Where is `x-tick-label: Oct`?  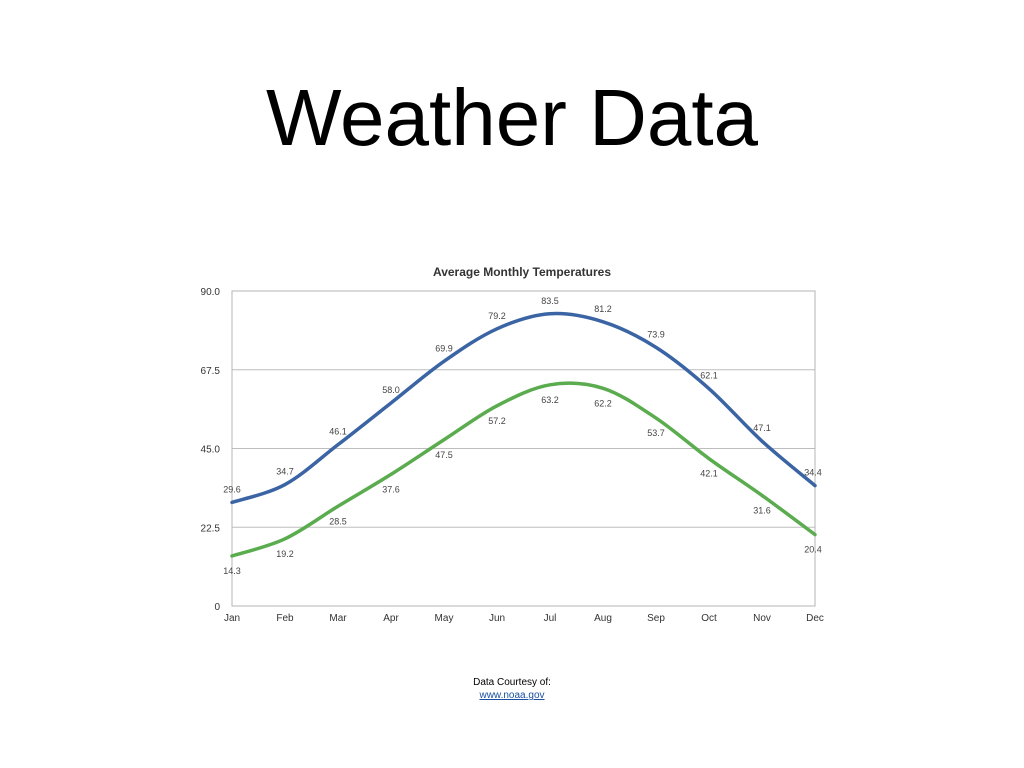
x-tick-label: Oct is located at coordinates (709, 618).